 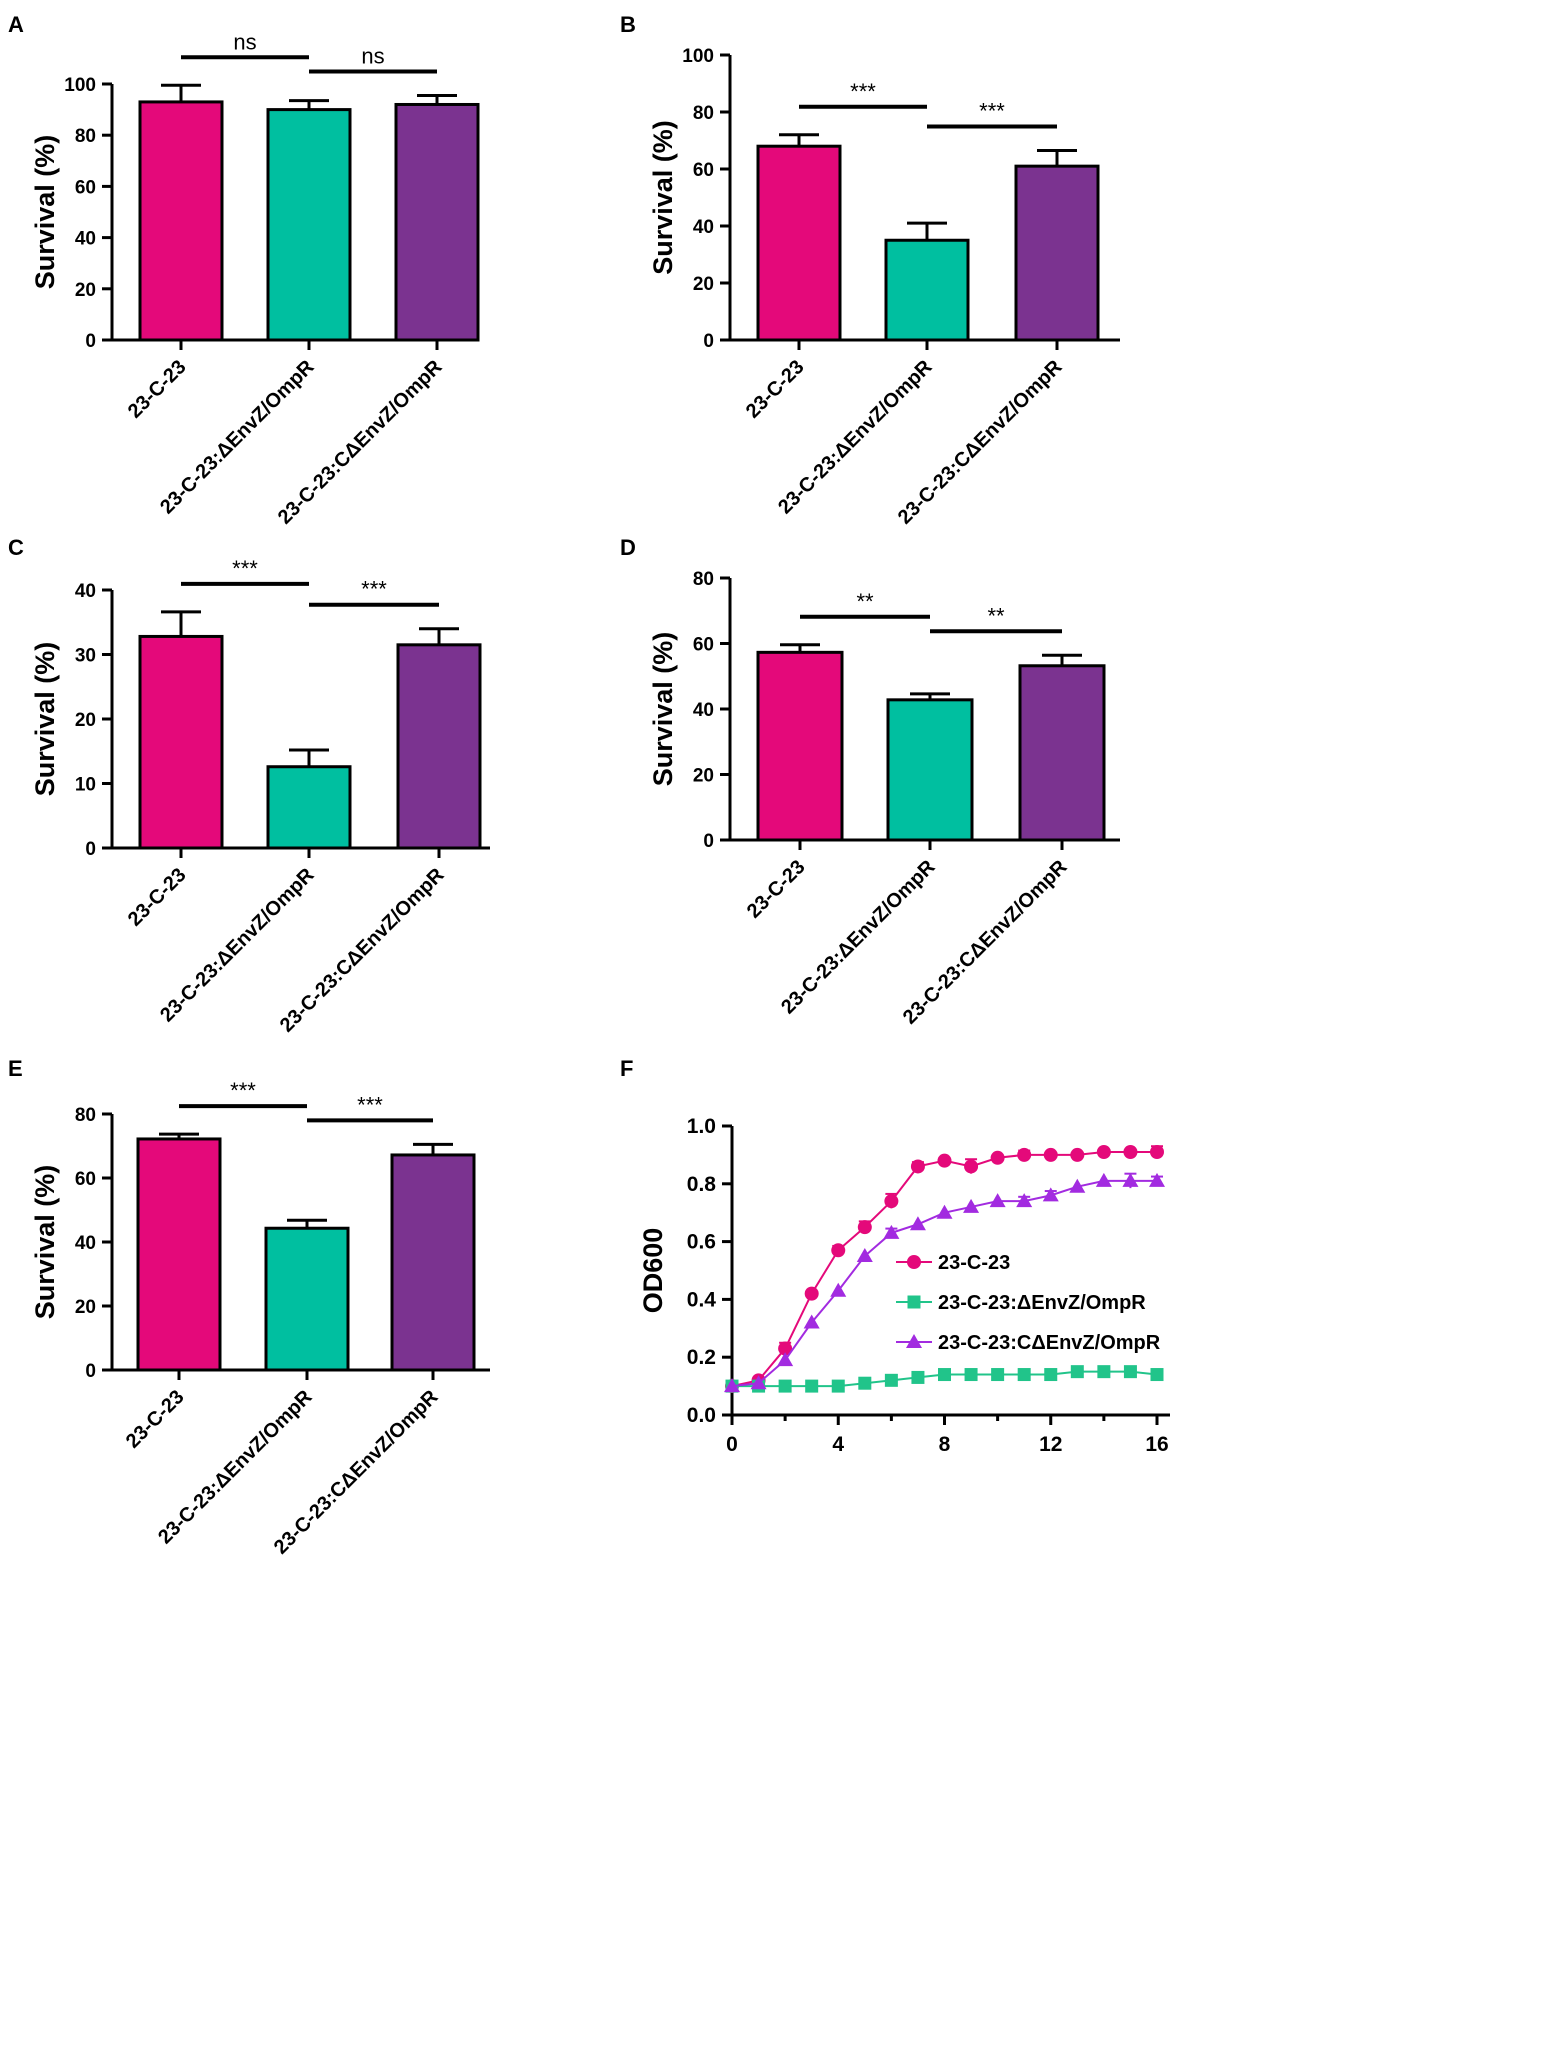 What do you see at coordinates (953, 1263) in the screenshot?
I see `legend-item: 23-C-23` at bounding box center [953, 1263].